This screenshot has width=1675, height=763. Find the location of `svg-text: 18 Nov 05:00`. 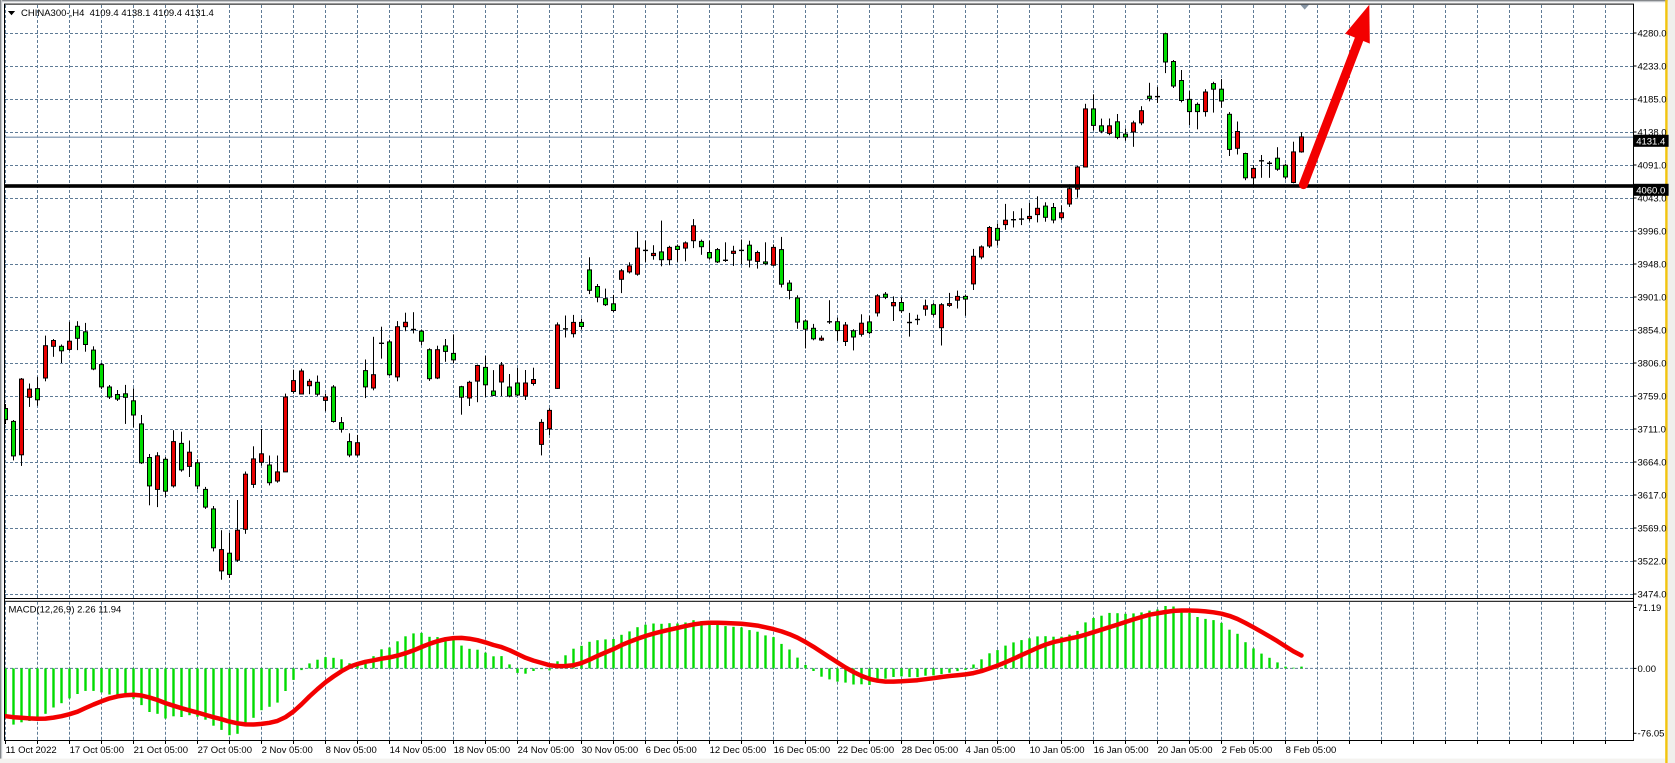

svg-text: 18 Nov 05:00 is located at coordinates (482, 750).